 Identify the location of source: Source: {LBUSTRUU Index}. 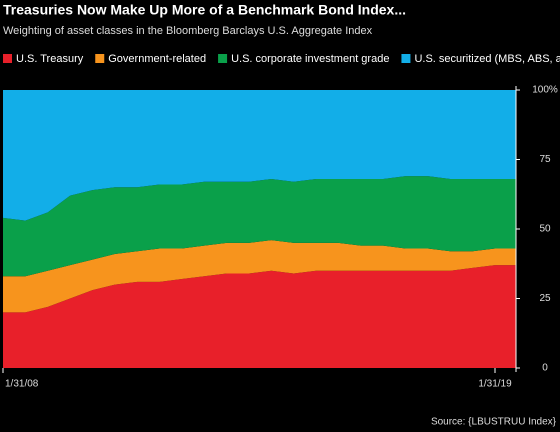
(494, 422).